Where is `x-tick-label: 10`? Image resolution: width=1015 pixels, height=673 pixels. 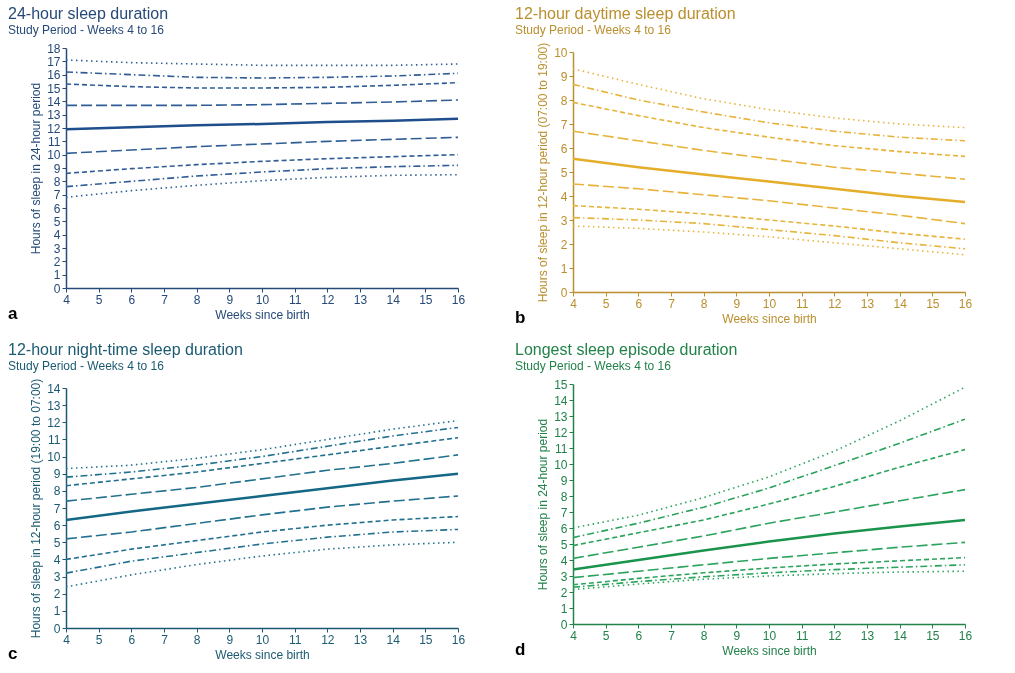
x-tick-label: 10 is located at coordinates (769, 635).